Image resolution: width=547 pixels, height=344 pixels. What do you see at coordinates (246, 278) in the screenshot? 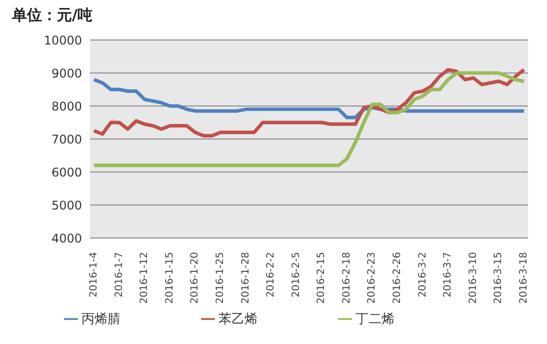
I see `x-tick-label: 2016-1-28` at bounding box center [246, 278].